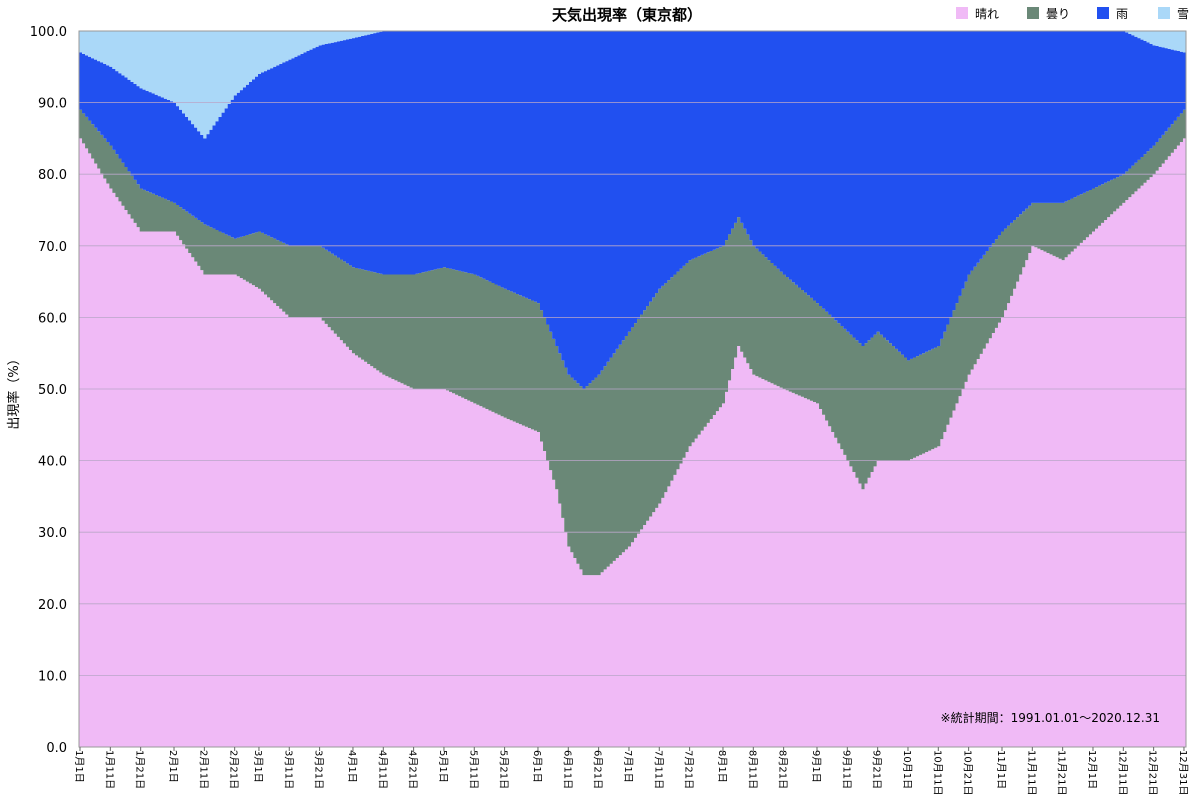  What do you see at coordinates (632, 85) in the screenshot?
I see `series-area-snow` at bounding box center [632, 85].